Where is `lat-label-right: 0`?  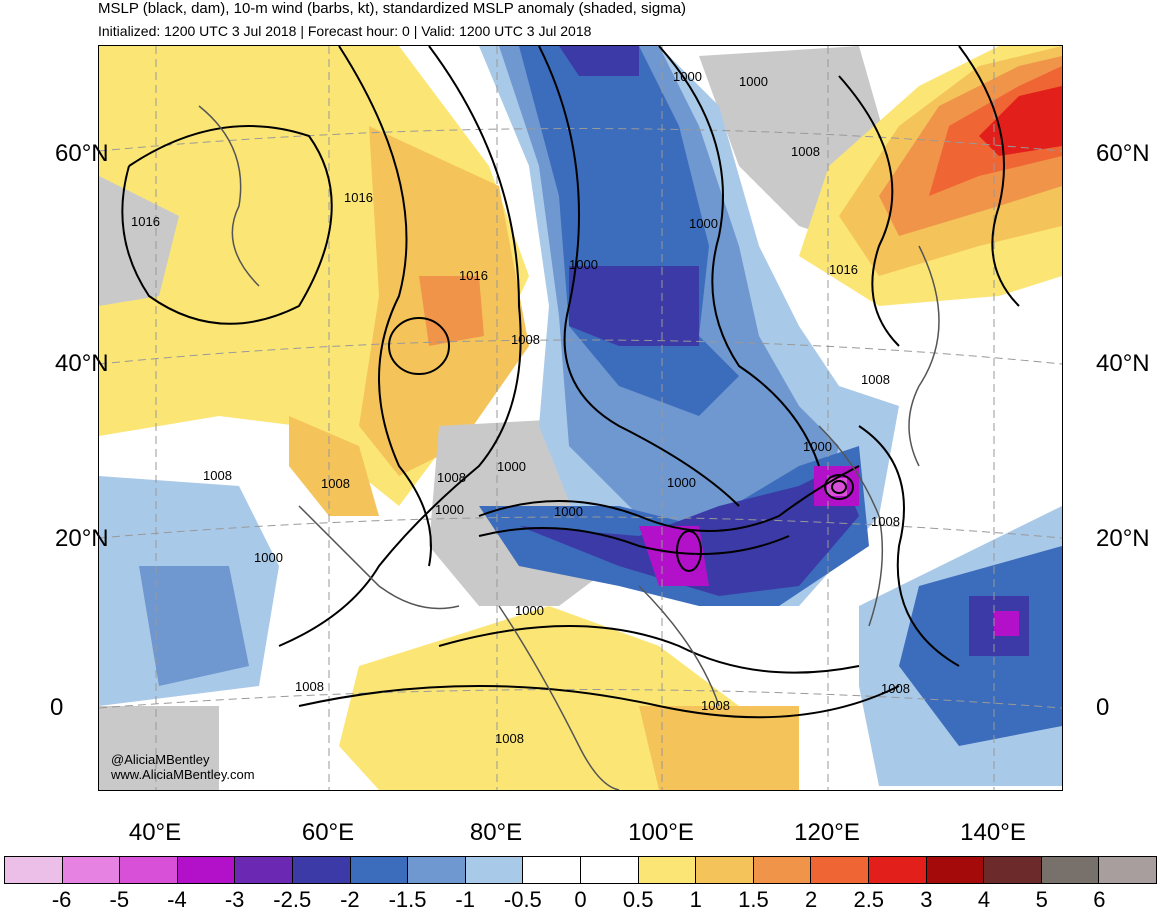 lat-label-right: 0 is located at coordinates (1103, 707).